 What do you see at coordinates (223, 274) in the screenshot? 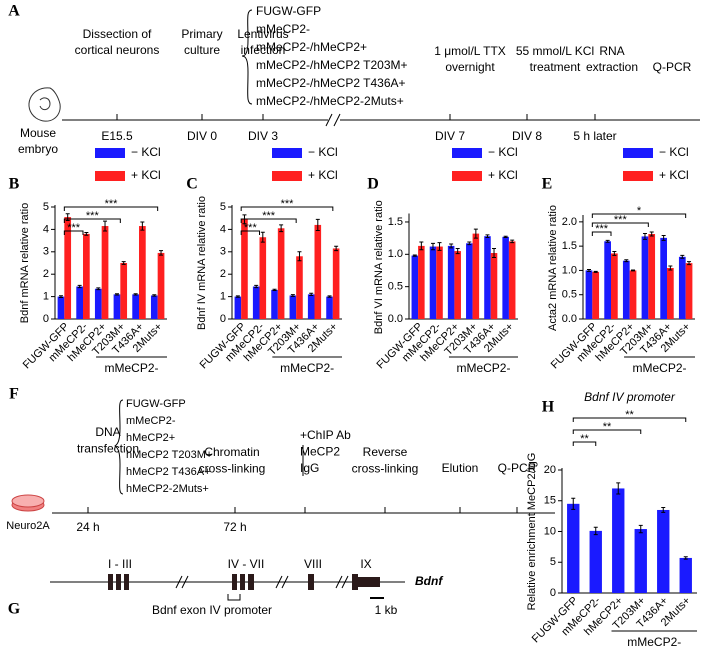
I see `y-tick-label: 2` at bounding box center [223, 274].